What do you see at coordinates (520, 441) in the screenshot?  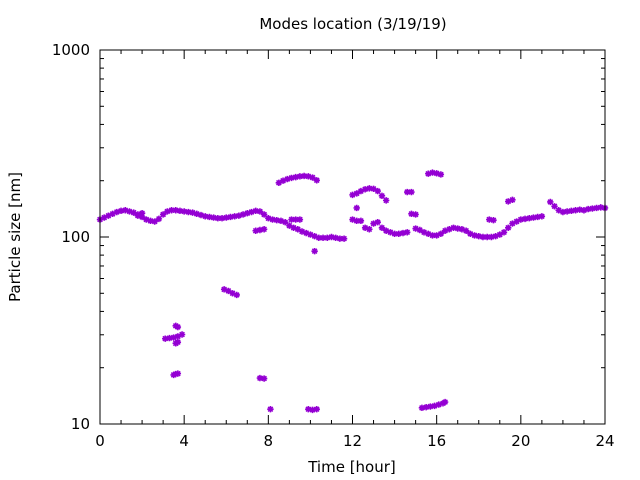 I see `x-tick-label: 20` at bounding box center [520, 441].